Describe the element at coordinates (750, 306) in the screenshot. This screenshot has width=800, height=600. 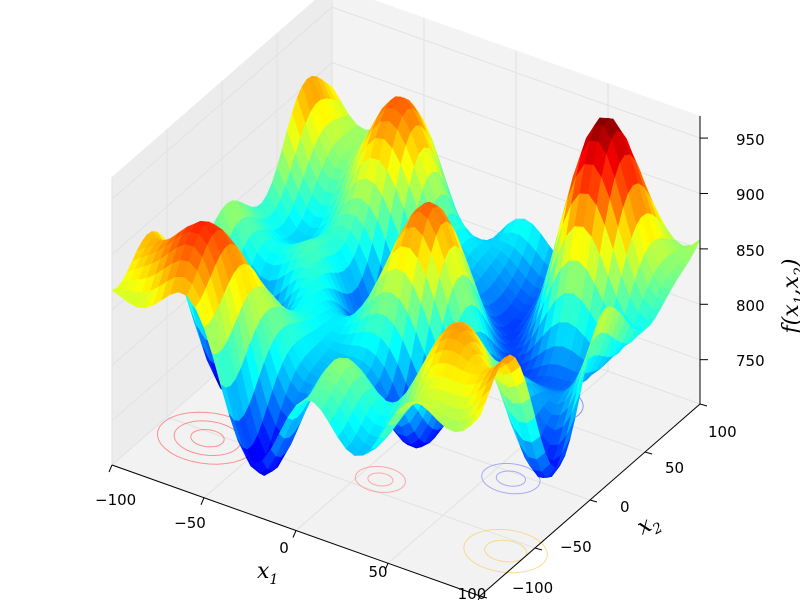
I see `z-tick-label: 800` at that location.